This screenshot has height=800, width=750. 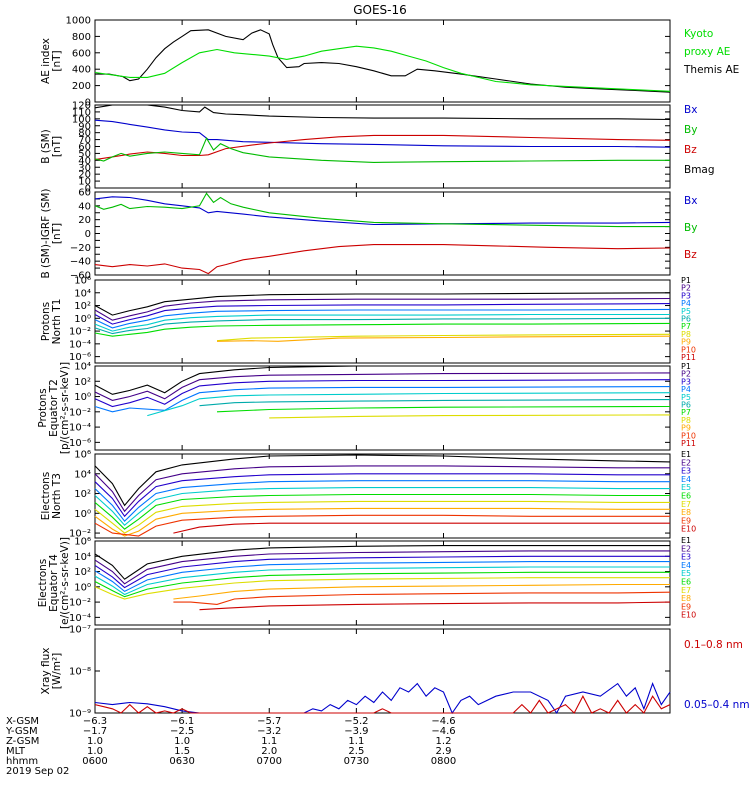 What do you see at coordinates (382, 380) in the screenshot?
I see `series-p1` at bounding box center [382, 380].